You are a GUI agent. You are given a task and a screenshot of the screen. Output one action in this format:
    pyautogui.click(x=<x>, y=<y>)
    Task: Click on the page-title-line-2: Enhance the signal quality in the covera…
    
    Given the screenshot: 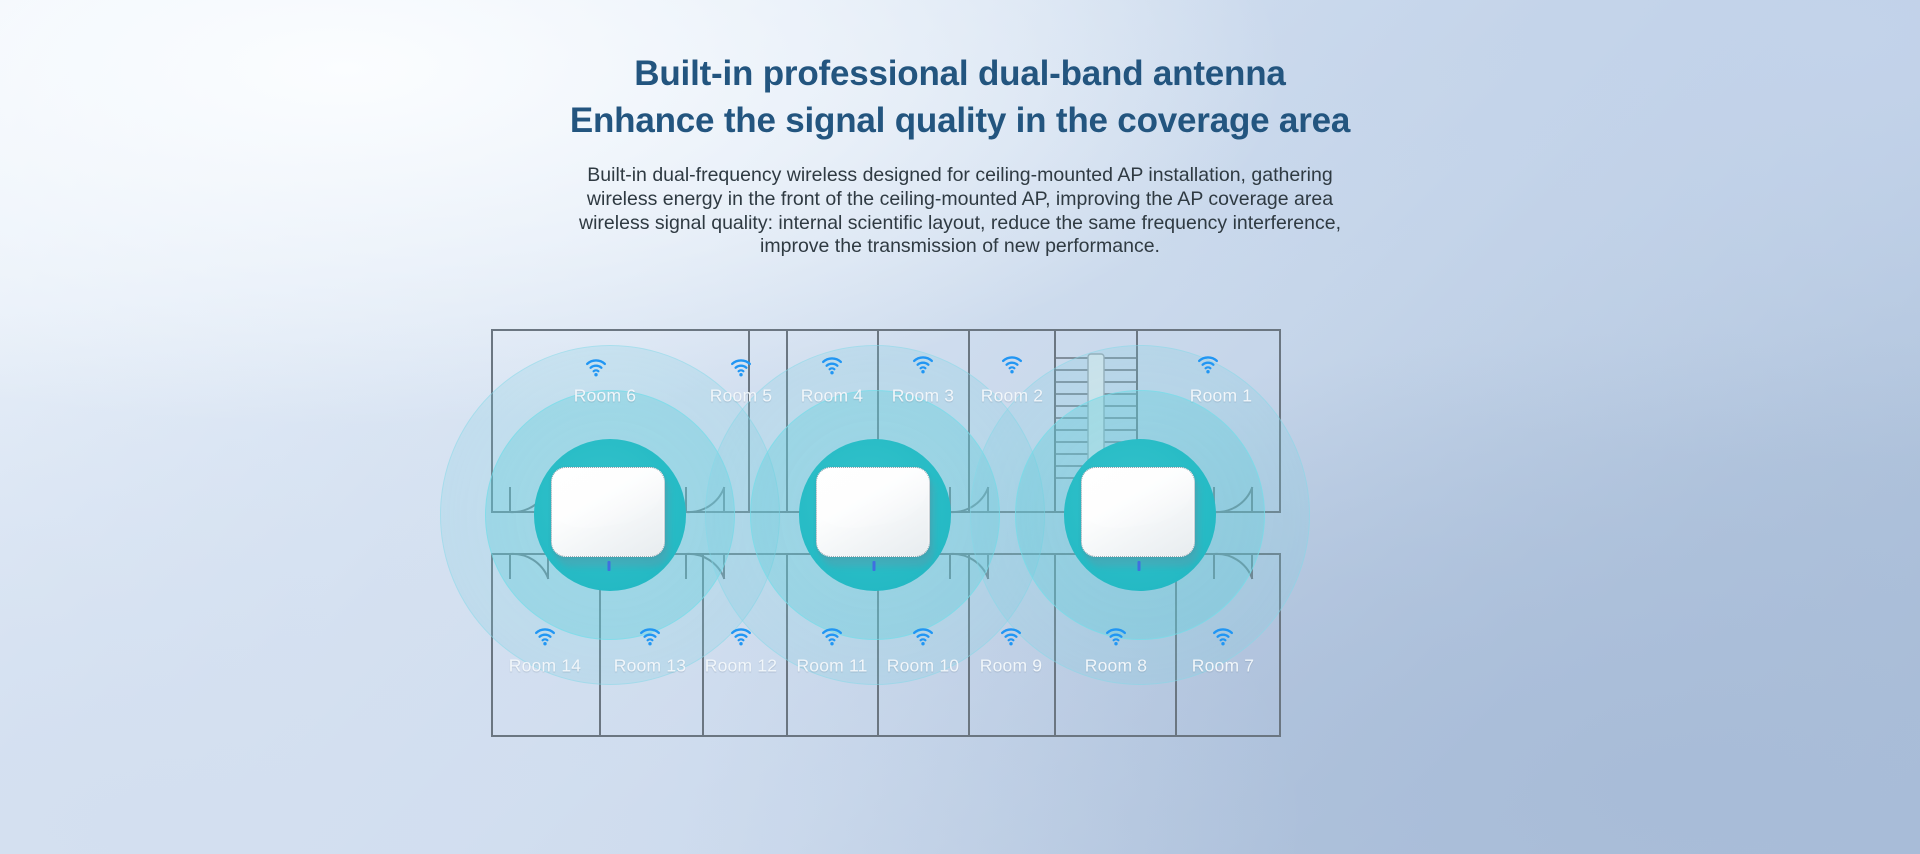 What is the action you would take?
    pyautogui.click(x=960, y=120)
    